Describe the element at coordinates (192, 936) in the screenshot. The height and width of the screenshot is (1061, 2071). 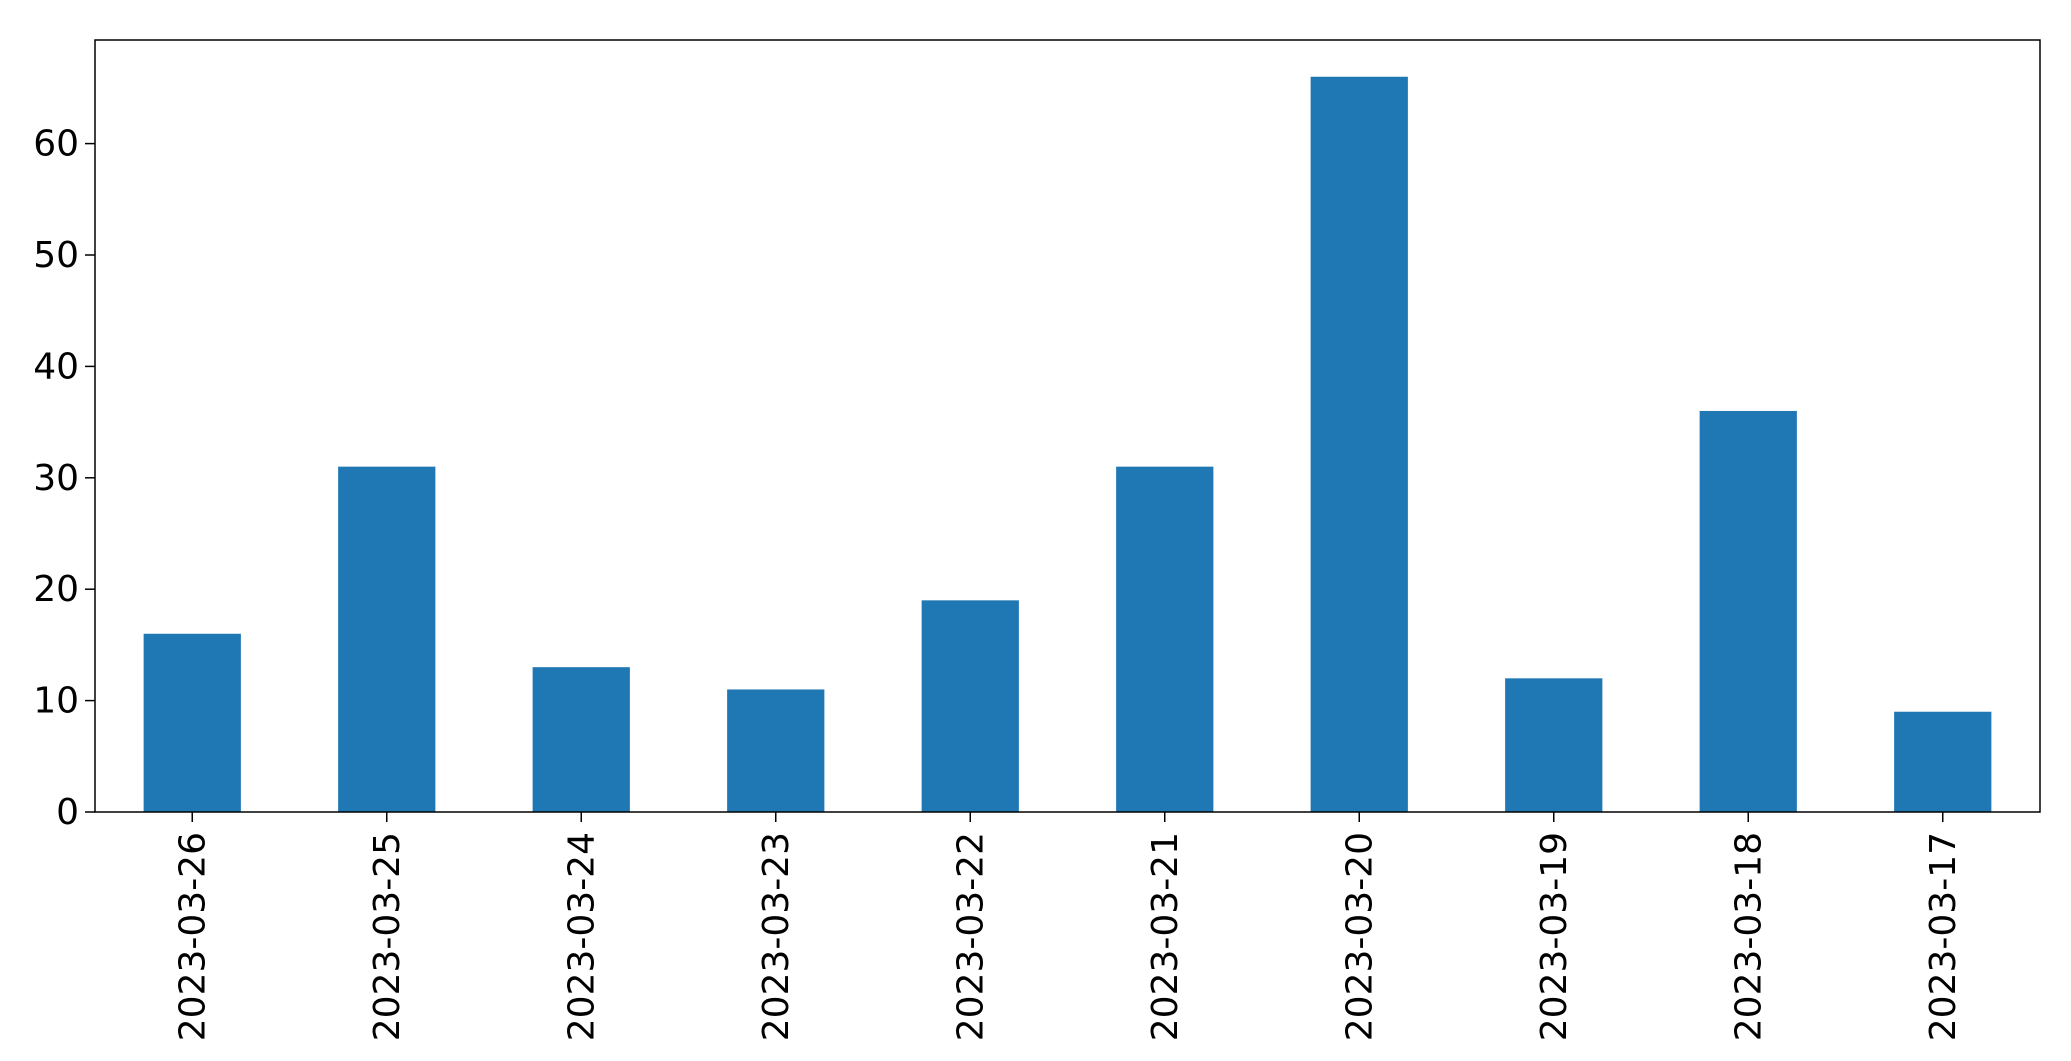
I see `x-tick-label: 2023-03-26` at that location.